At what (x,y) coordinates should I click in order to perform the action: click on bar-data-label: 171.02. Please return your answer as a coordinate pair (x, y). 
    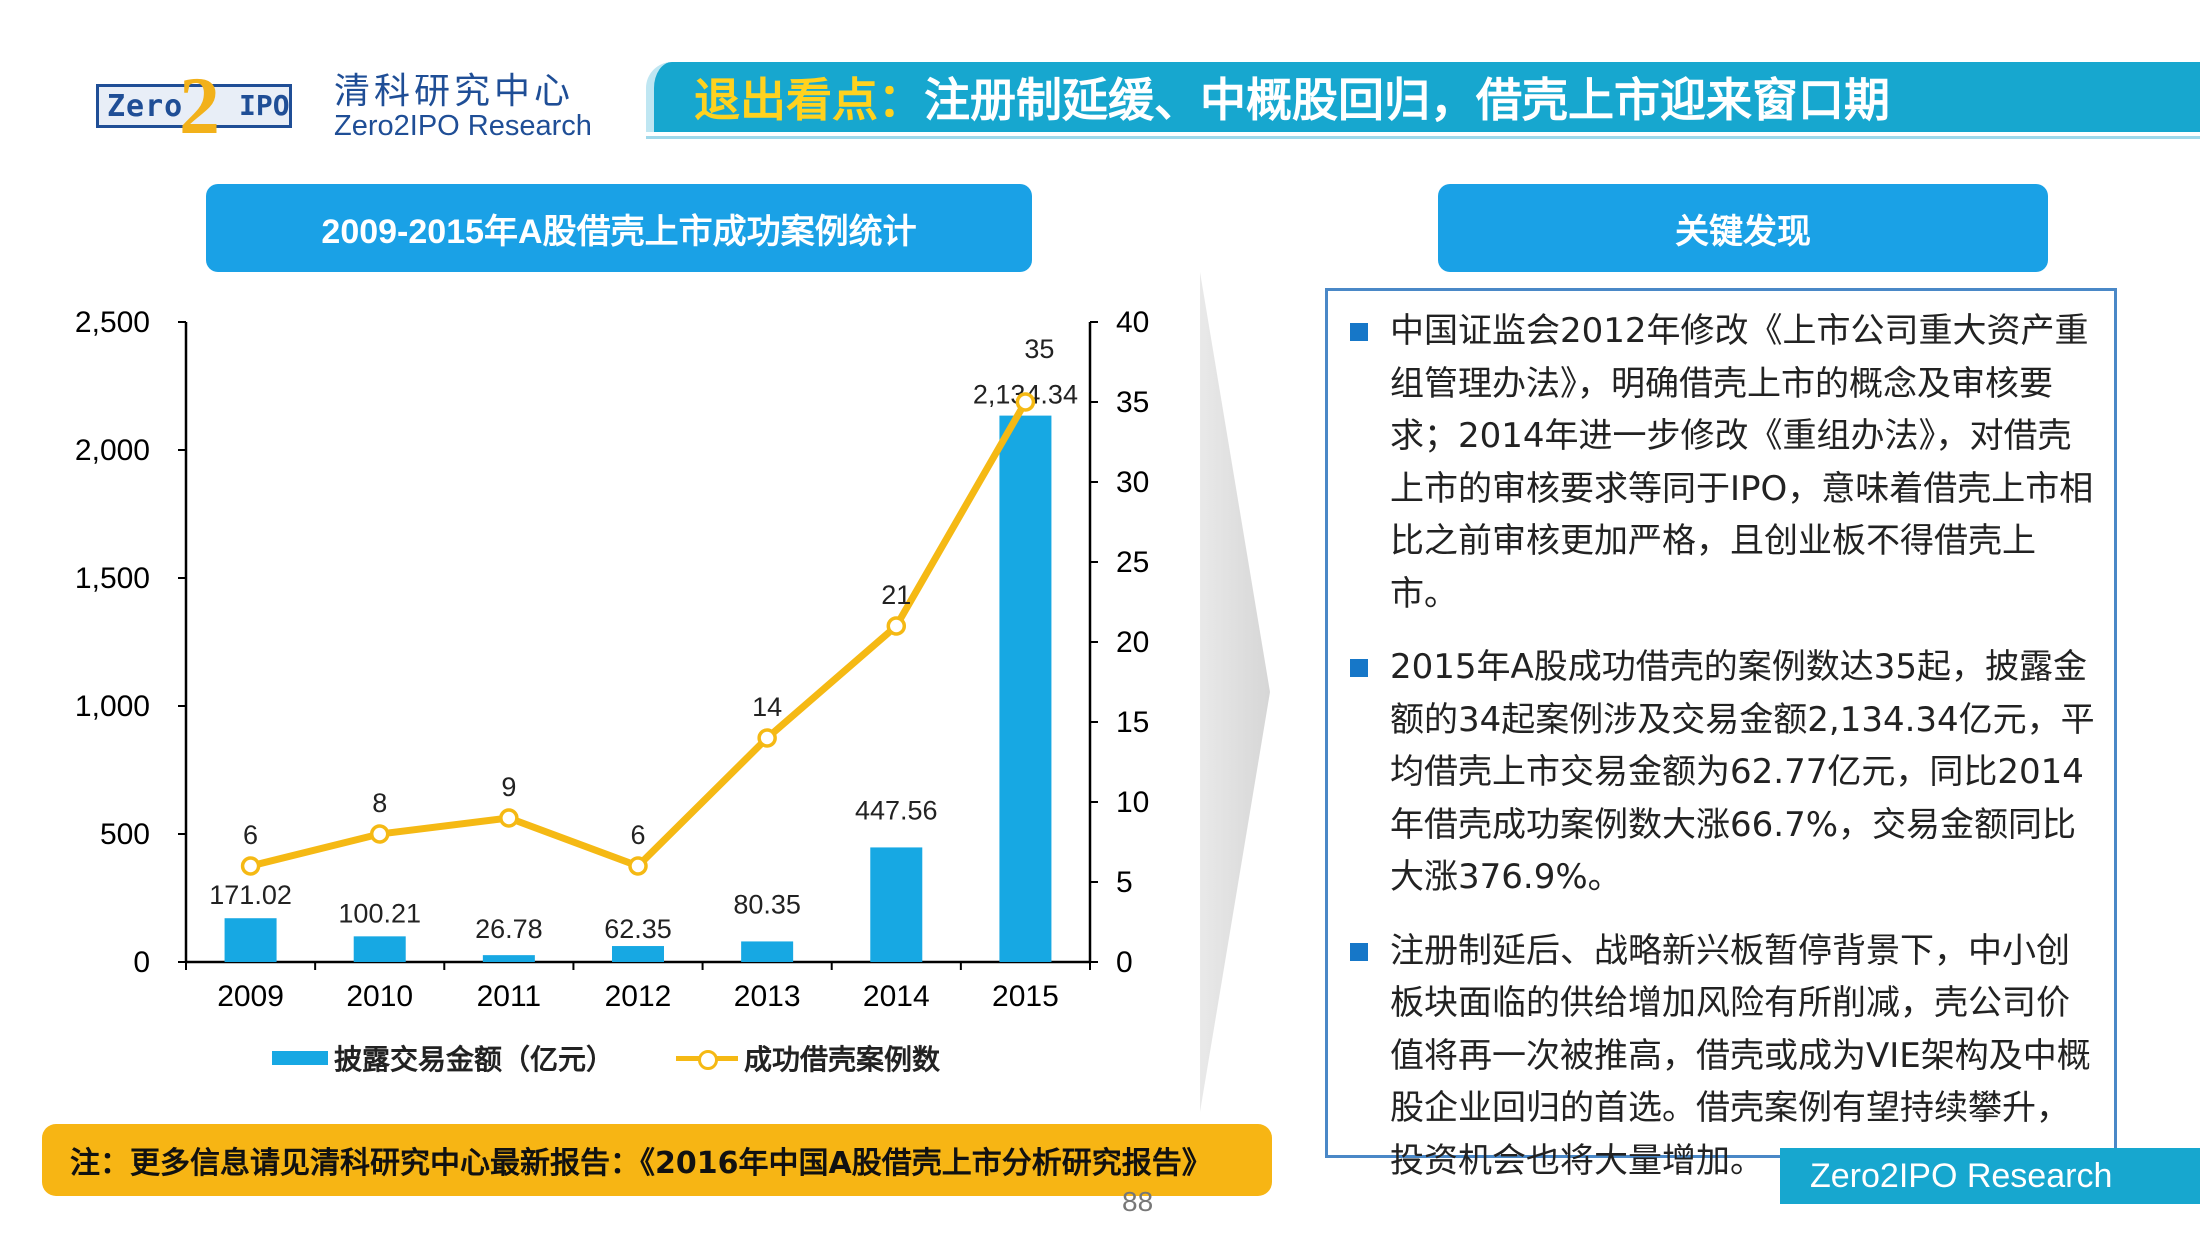
    Looking at the image, I should click on (250, 895).